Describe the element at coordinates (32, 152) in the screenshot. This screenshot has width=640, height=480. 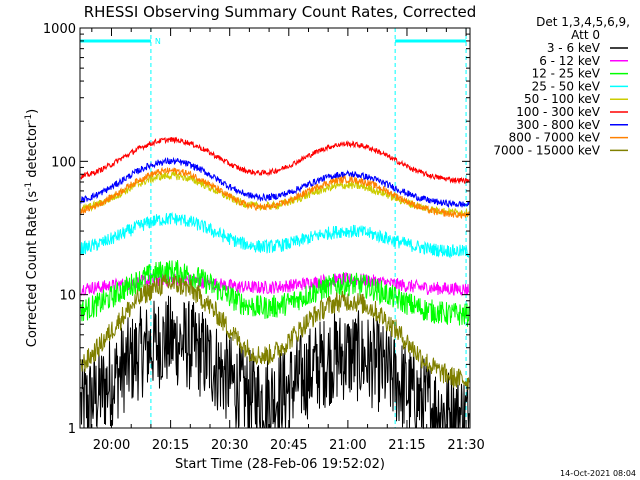
I see `y-axis-label-part: detector` at that location.